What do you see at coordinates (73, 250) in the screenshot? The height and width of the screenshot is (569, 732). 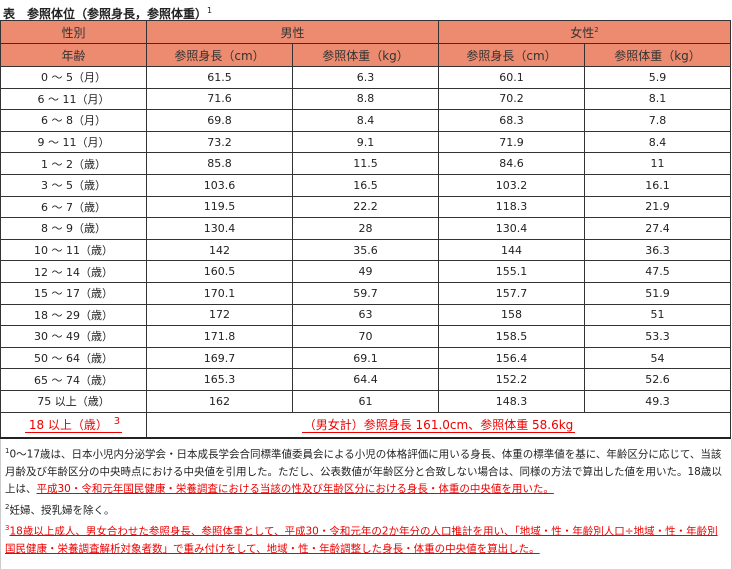 I see `cell-age: 10 ～ 11（歳）` at bounding box center [73, 250].